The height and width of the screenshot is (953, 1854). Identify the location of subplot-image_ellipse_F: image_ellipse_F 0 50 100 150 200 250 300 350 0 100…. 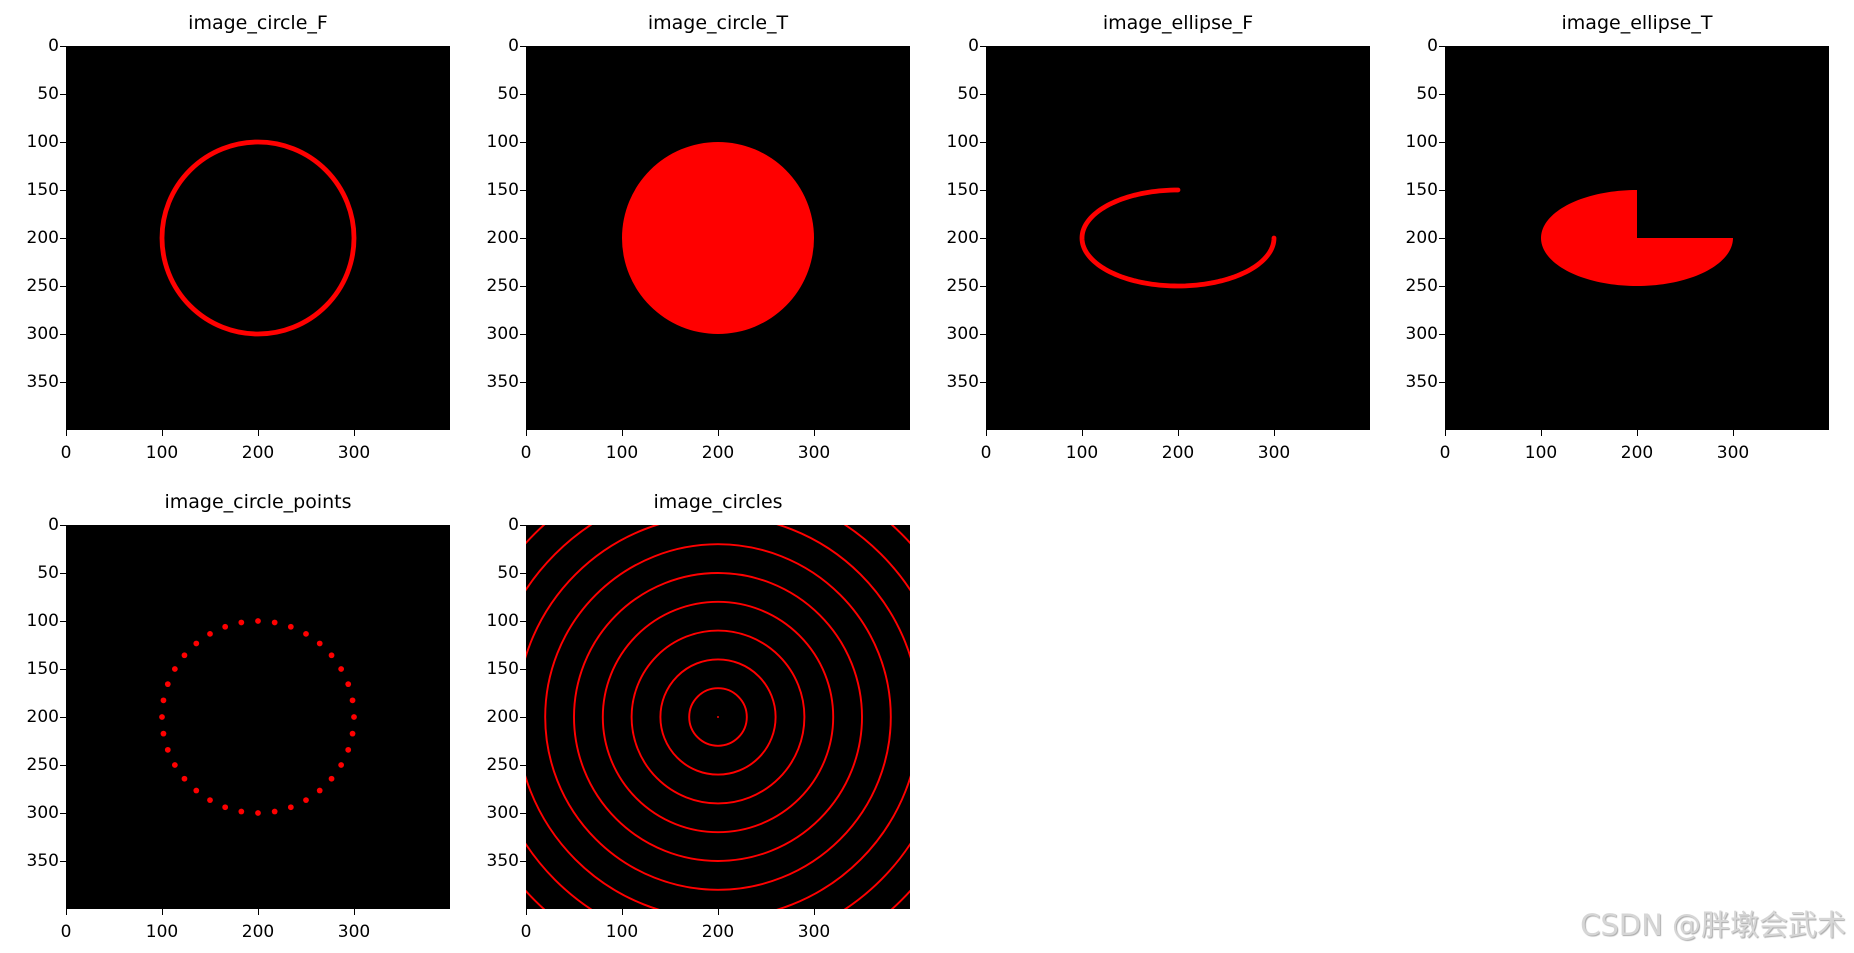
(1158, 237).